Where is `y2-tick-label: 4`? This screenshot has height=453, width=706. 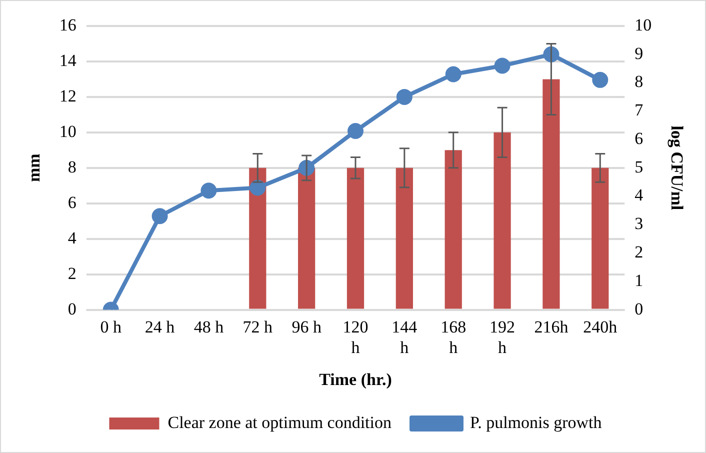 y2-tick-label: 4 is located at coordinates (639, 195).